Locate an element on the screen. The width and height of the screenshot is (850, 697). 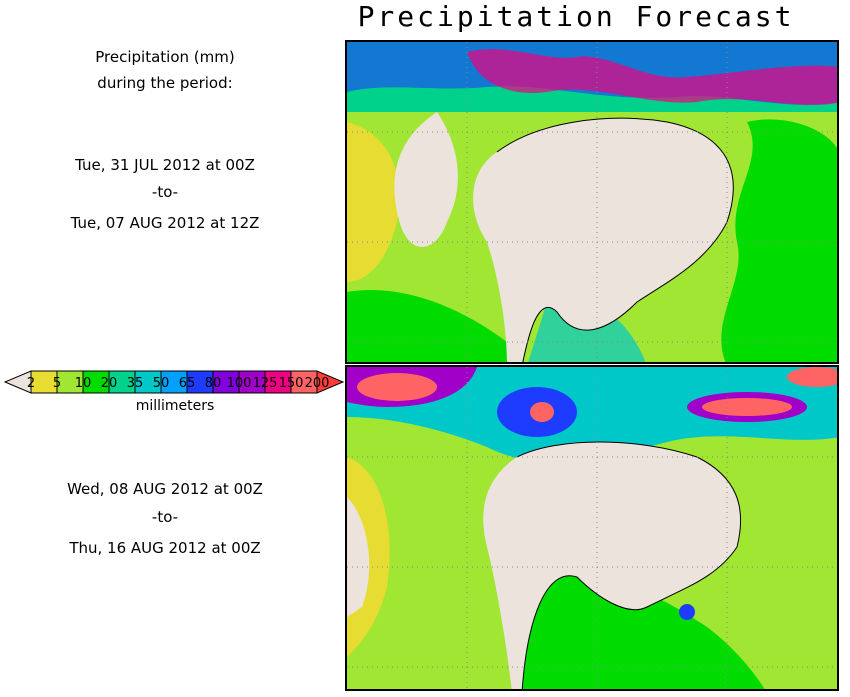
period2-sep: -to- is located at coordinates (165, 517).